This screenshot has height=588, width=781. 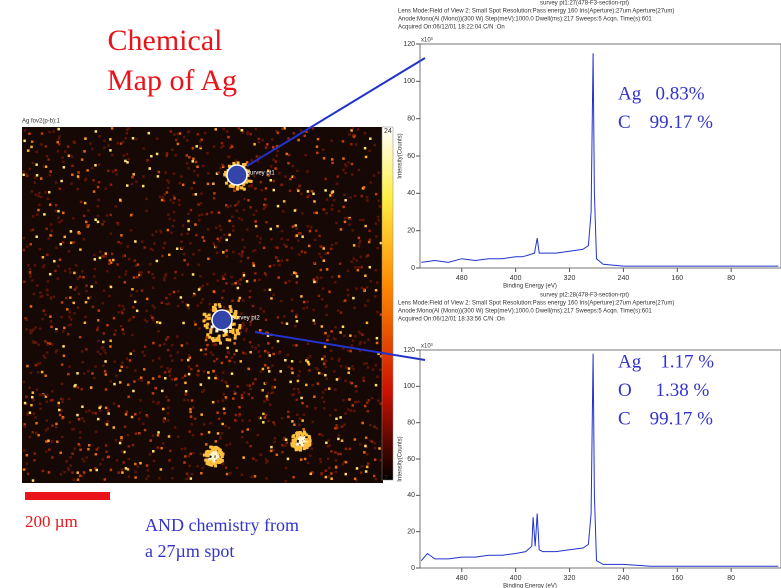 What do you see at coordinates (451, 320) in the screenshot?
I see `spectrum-header: Acquired On:06/12/01 18:33:56 C/N :On` at bounding box center [451, 320].